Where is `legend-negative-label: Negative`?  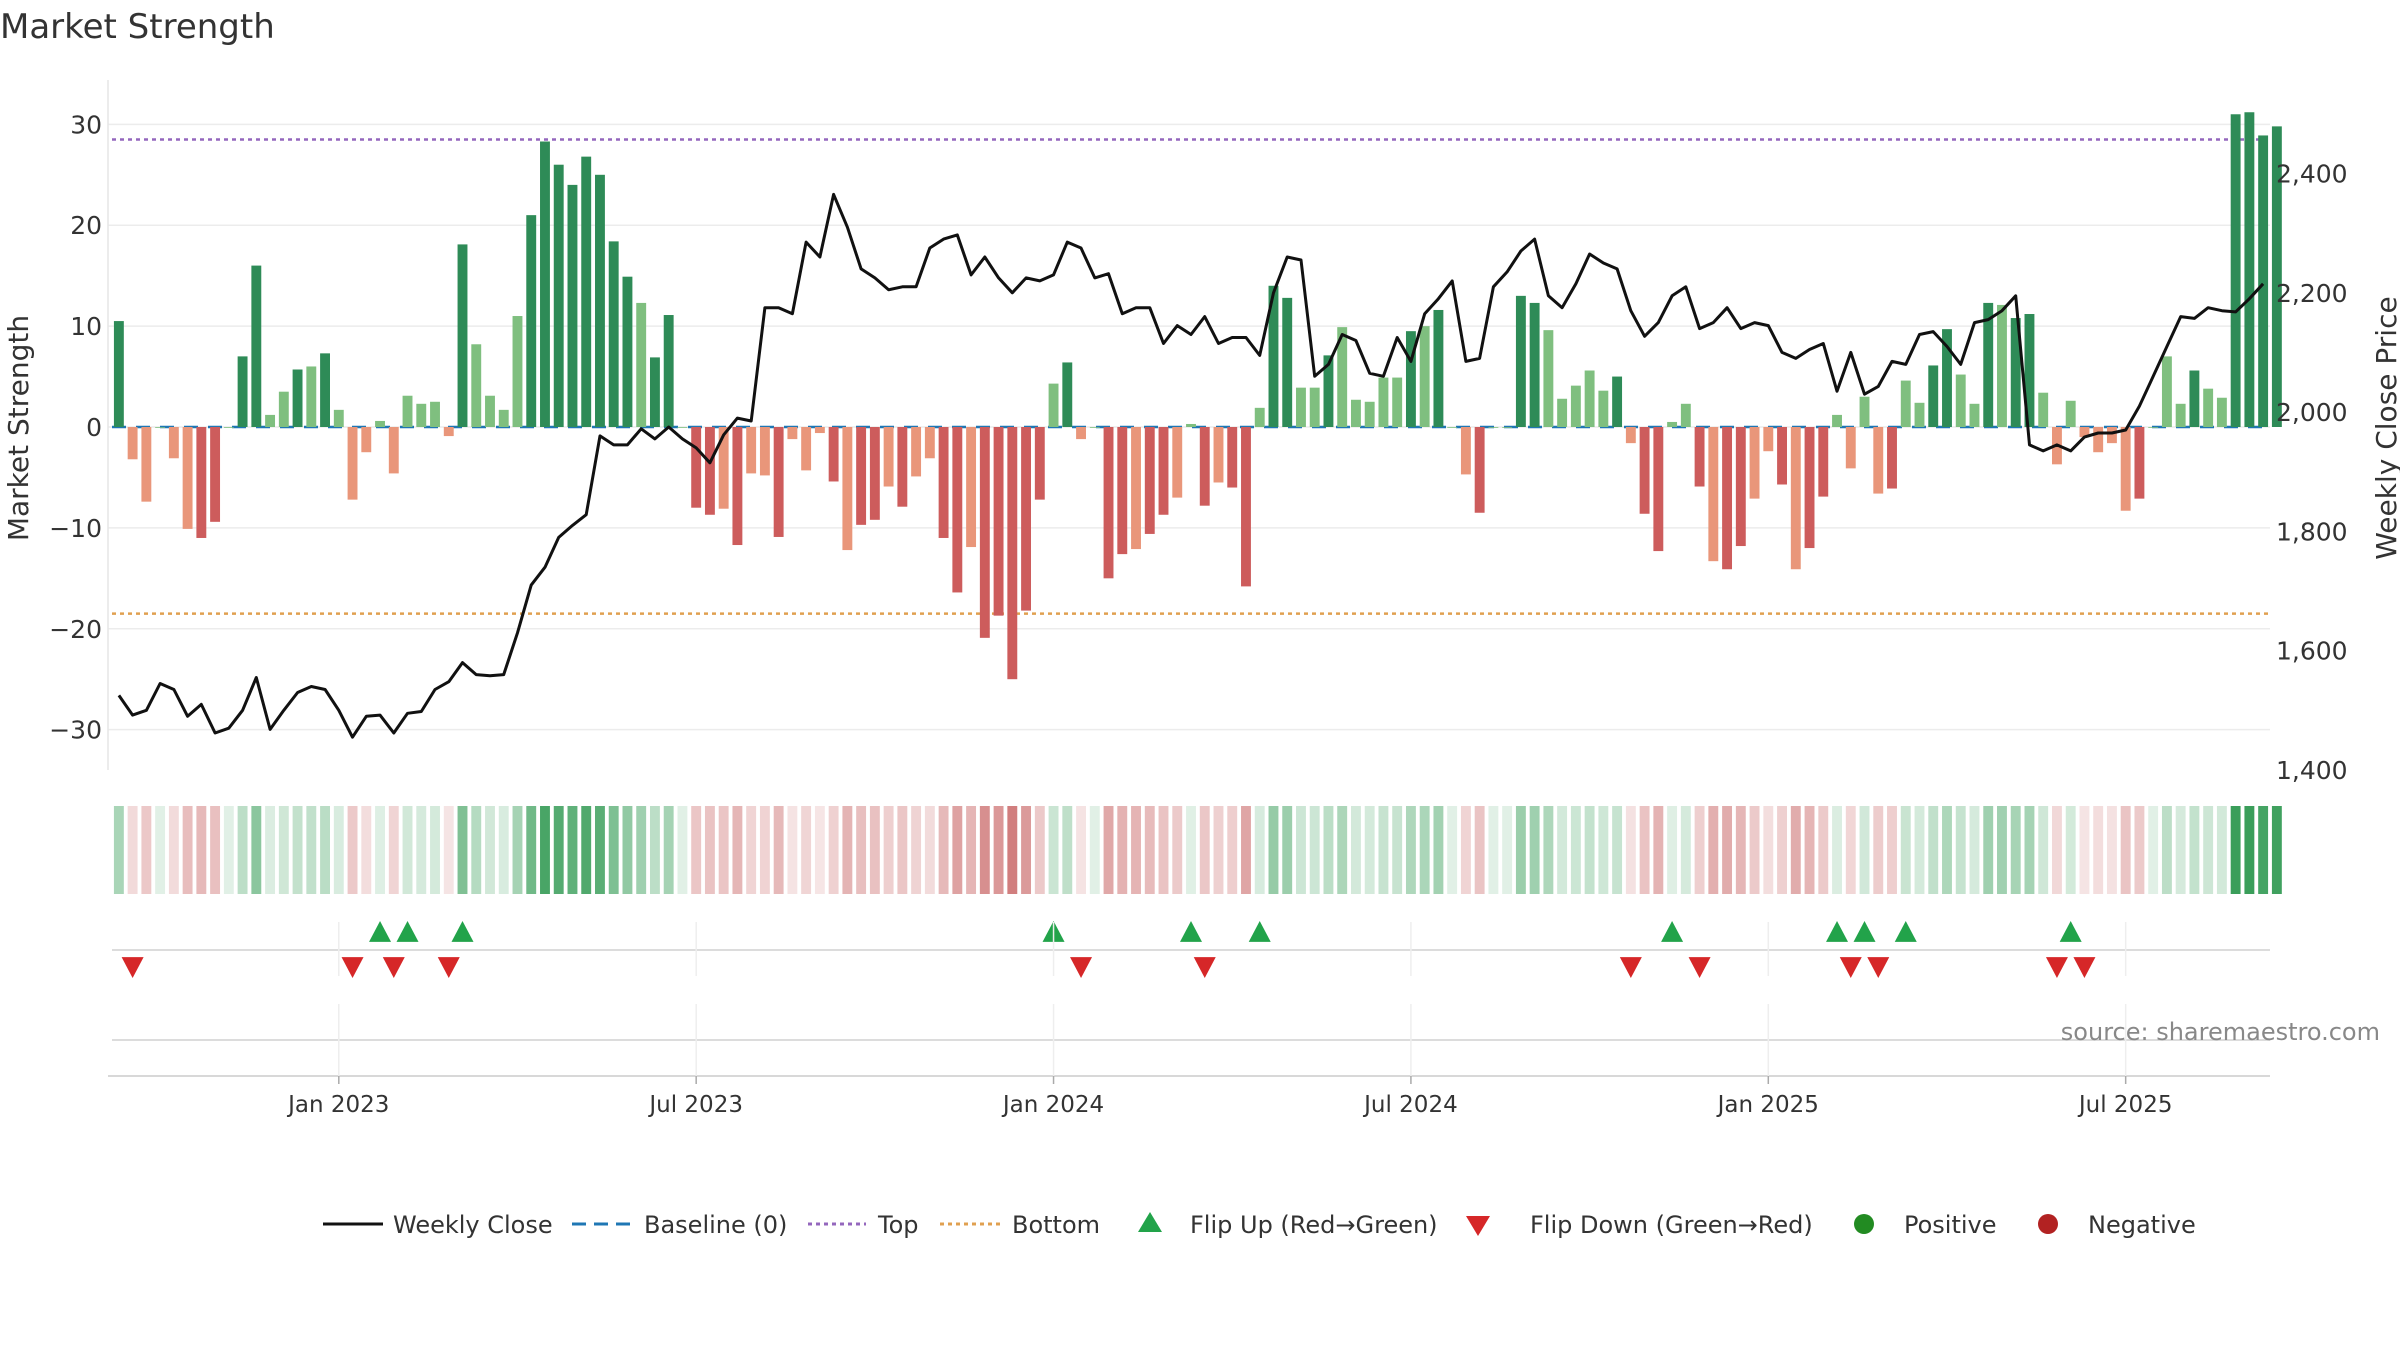 legend-negative-label: Negative is located at coordinates (2142, 1225).